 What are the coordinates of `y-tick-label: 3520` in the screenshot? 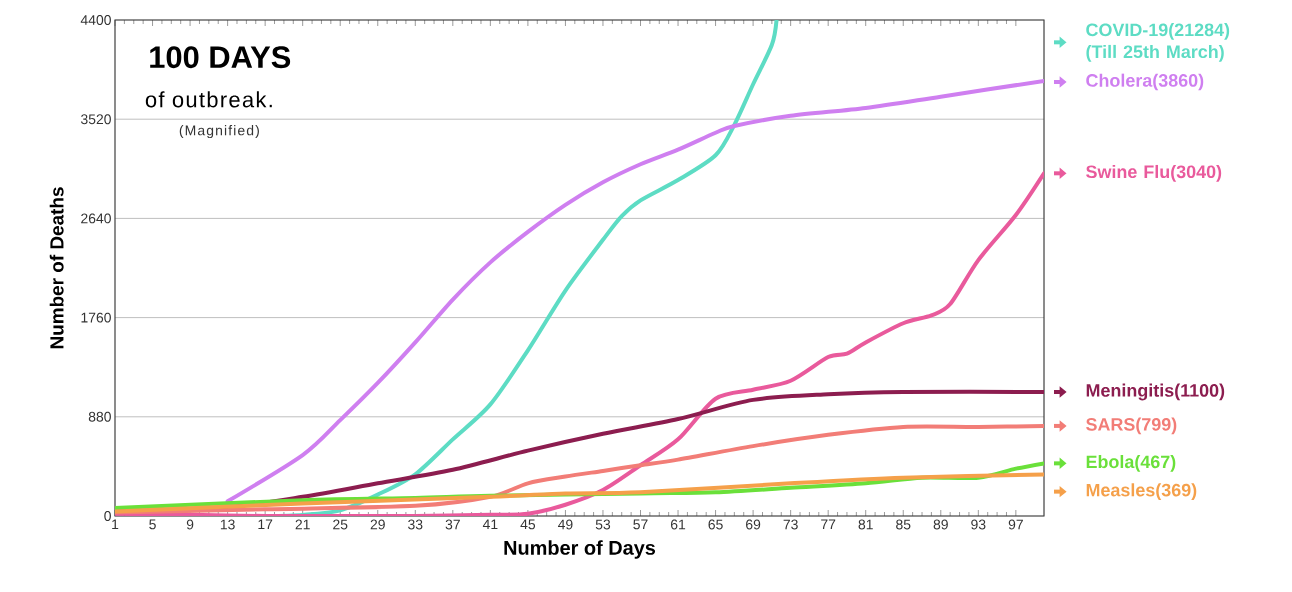 It's located at (95, 119).